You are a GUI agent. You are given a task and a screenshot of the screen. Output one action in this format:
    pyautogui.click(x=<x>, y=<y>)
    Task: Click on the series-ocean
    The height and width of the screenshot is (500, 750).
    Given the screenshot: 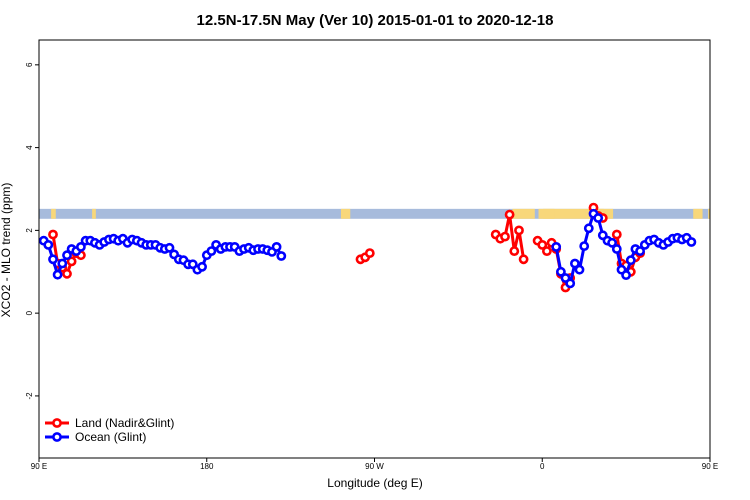 What is the action you would take?
    pyautogui.click(x=367, y=248)
    